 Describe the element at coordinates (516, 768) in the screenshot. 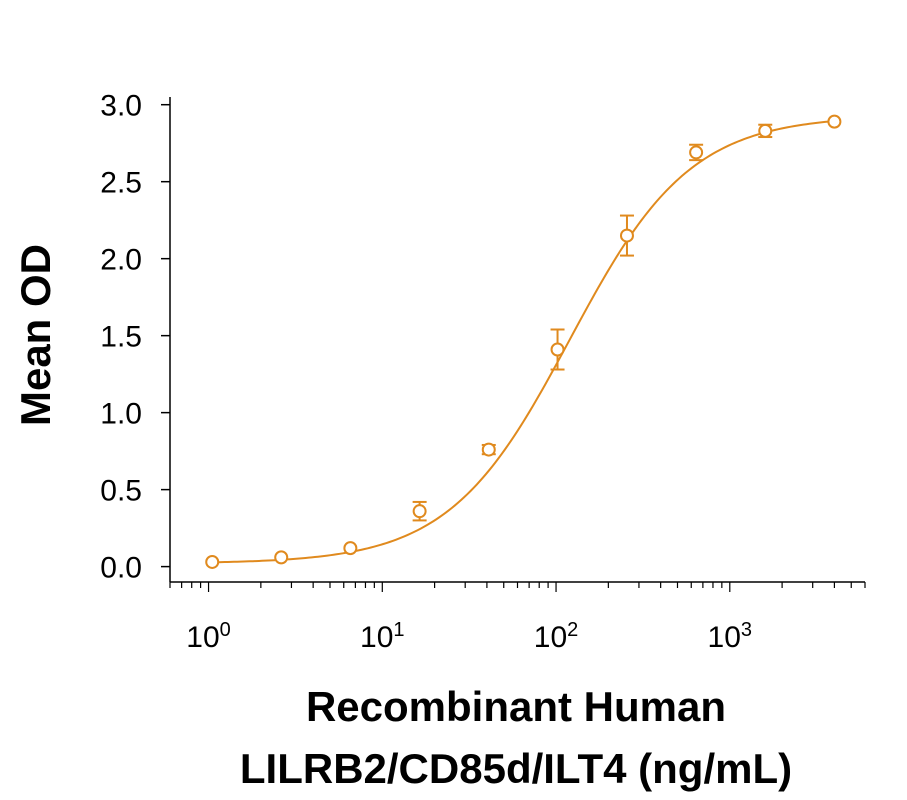

I see `x-axis-title-line-2: LILRB2/CD85d/ILT4 (ng/mL)` at that location.